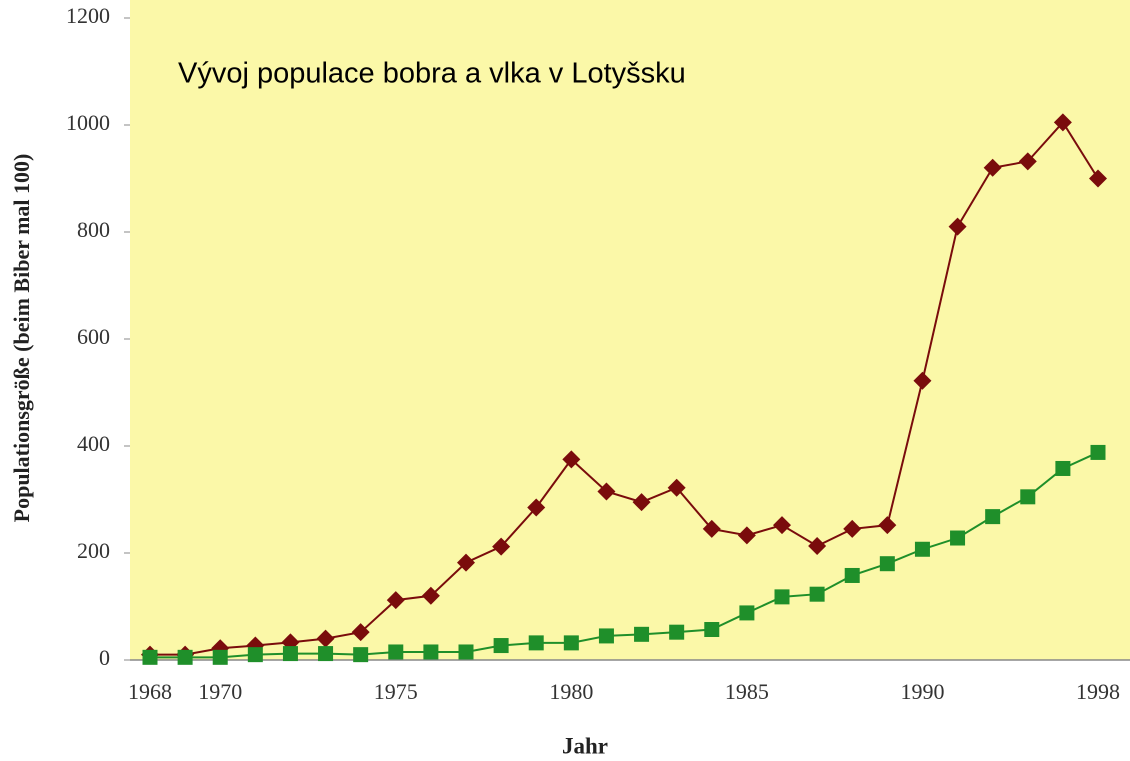 The width and height of the screenshot is (1130, 761). Describe the element at coordinates (88, 122) in the screenshot. I see `y-tick-label: 1000` at that location.